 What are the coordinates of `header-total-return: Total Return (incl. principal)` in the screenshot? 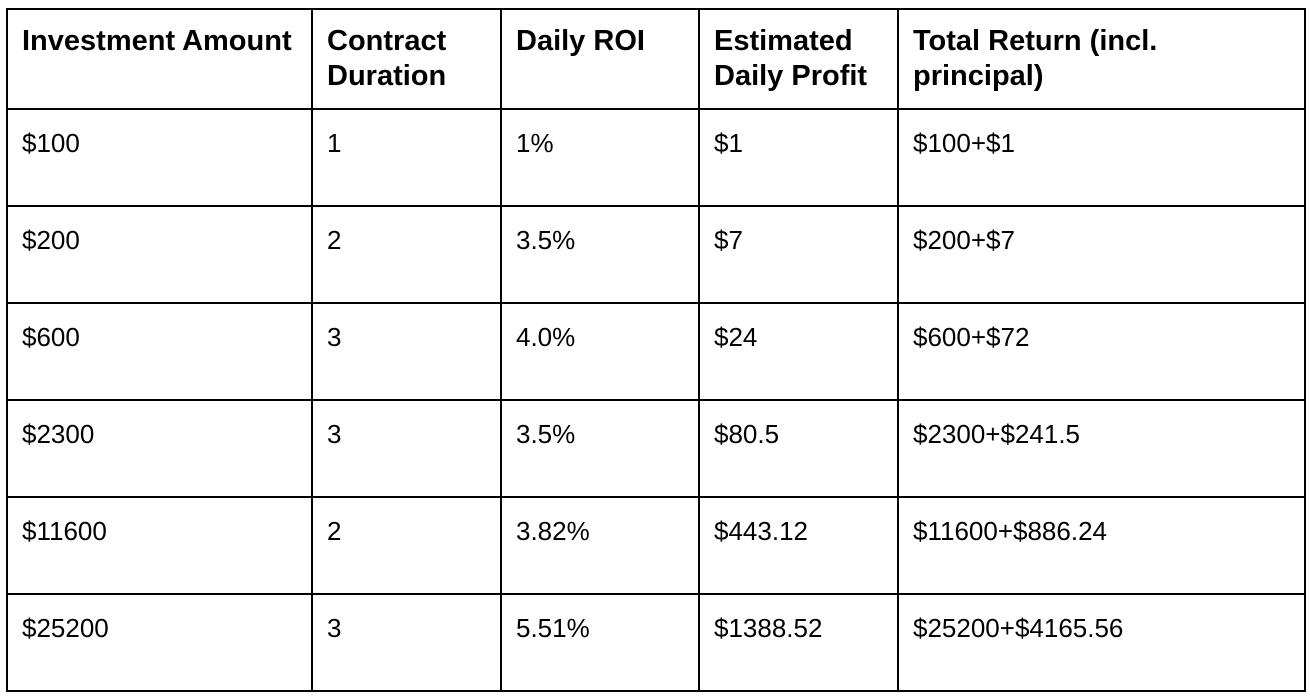 It's located at (1101, 59).